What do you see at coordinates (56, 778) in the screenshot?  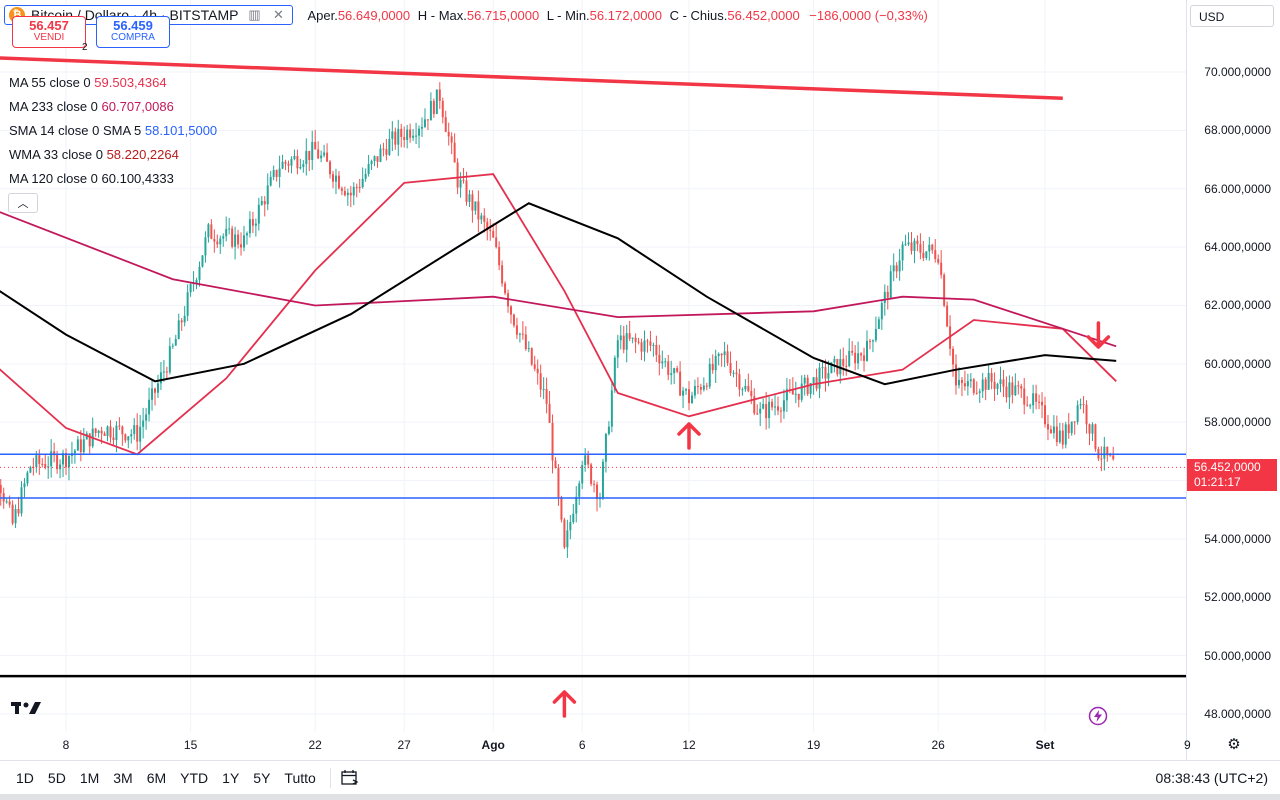 I see `range-button-5d: 5D` at bounding box center [56, 778].